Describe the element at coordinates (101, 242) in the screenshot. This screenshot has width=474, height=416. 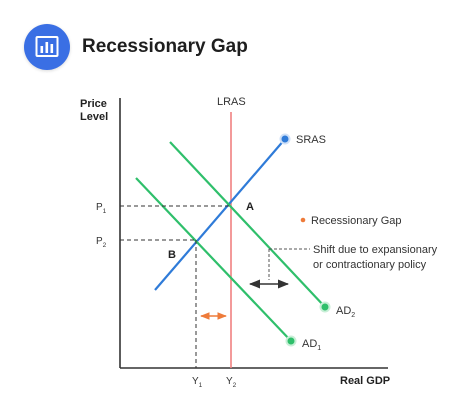
I see `p2-tick-label: P2` at that location.